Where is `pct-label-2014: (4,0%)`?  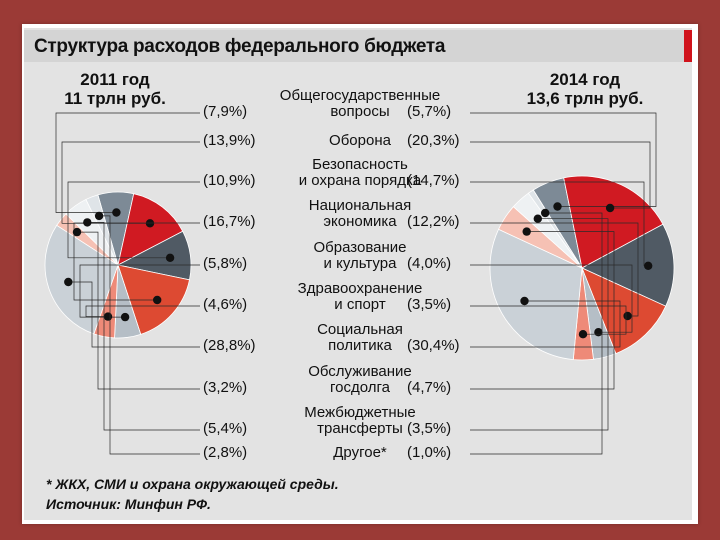
pct-label-2014: (4,0%) is located at coordinates (429, 263).